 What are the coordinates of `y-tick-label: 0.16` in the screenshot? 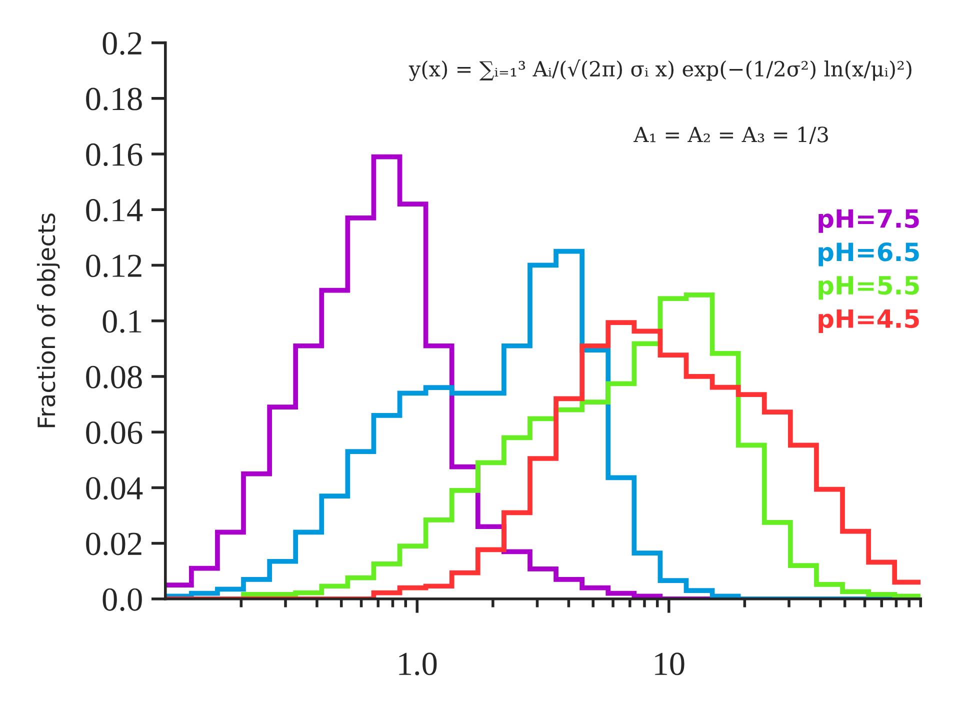 It's located at (114, 154).